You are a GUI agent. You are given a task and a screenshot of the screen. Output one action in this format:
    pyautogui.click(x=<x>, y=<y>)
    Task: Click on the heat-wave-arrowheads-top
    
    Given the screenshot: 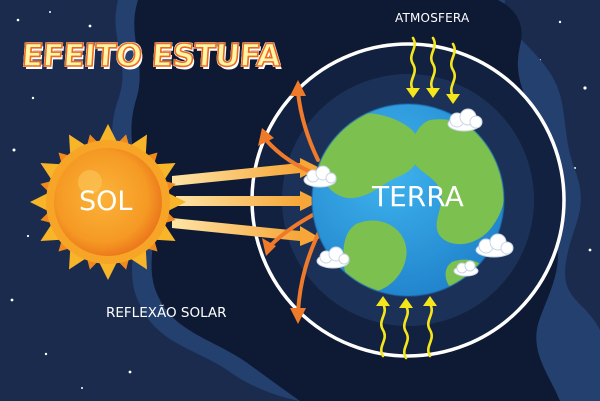 What is the action you would take?
    pyautogui.click(x=433, y=96)
    